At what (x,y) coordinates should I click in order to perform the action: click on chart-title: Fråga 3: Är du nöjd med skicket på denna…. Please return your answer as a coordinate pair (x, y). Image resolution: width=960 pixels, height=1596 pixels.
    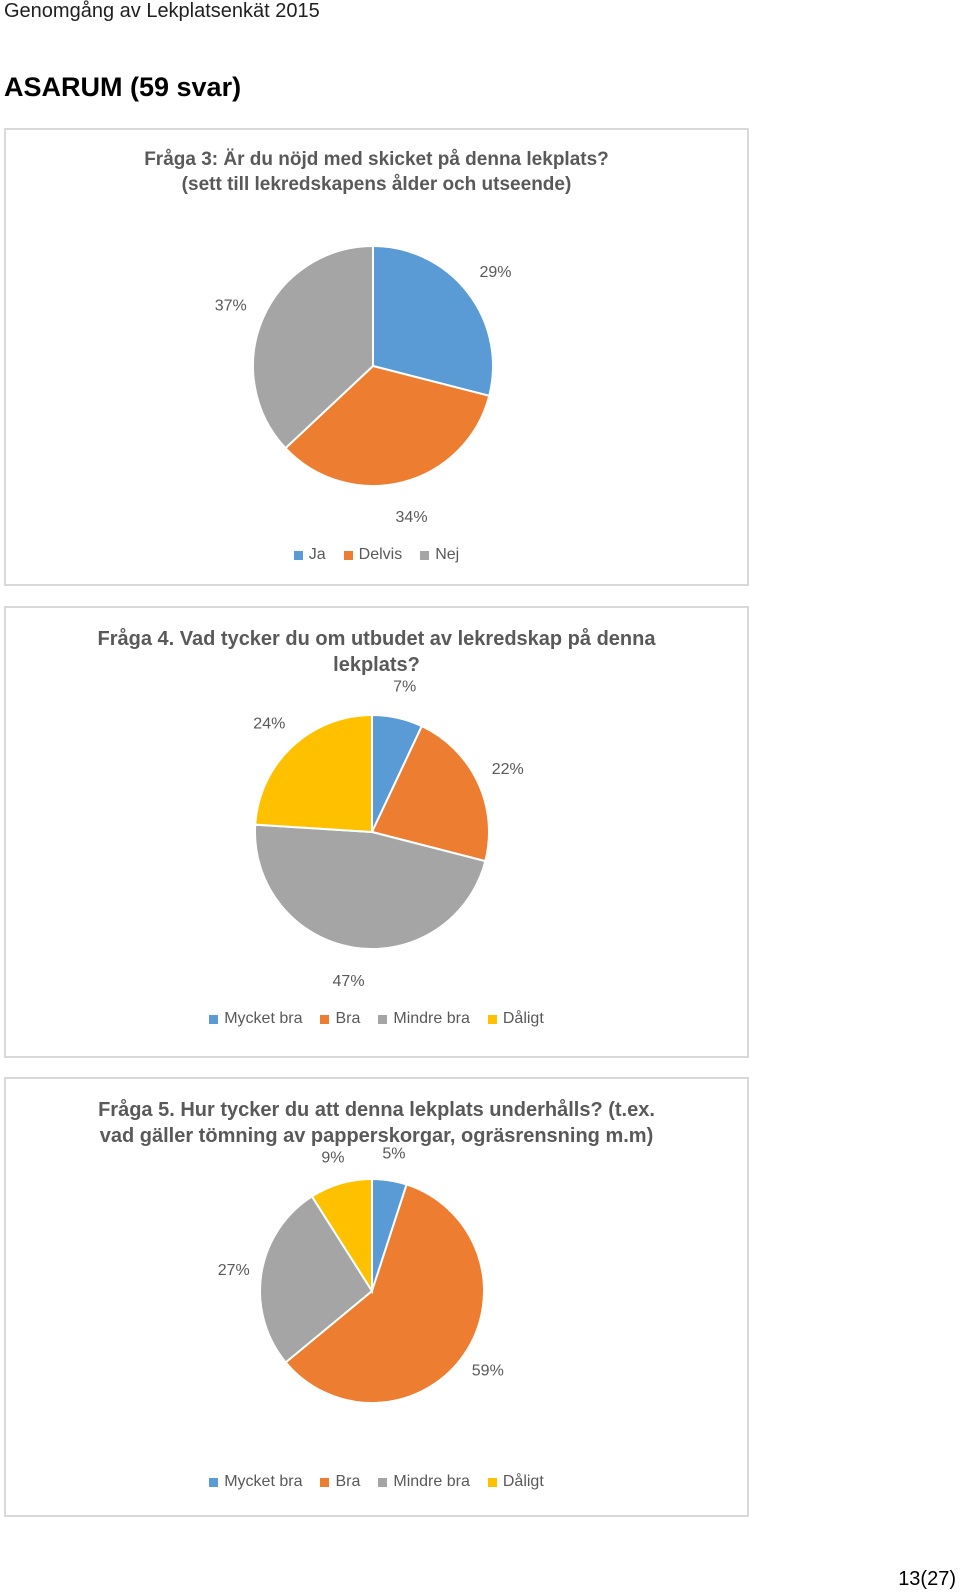
    Looking at the image, I should click on (376, 172).